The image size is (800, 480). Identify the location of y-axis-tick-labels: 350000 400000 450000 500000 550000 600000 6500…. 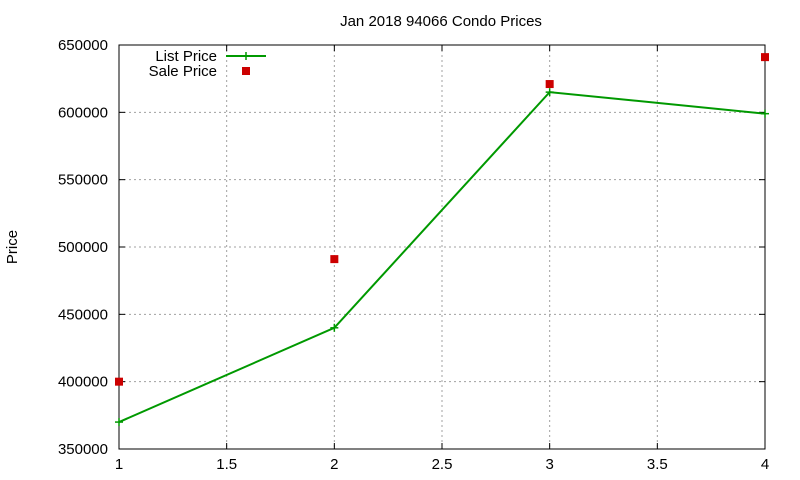
(83, 247).